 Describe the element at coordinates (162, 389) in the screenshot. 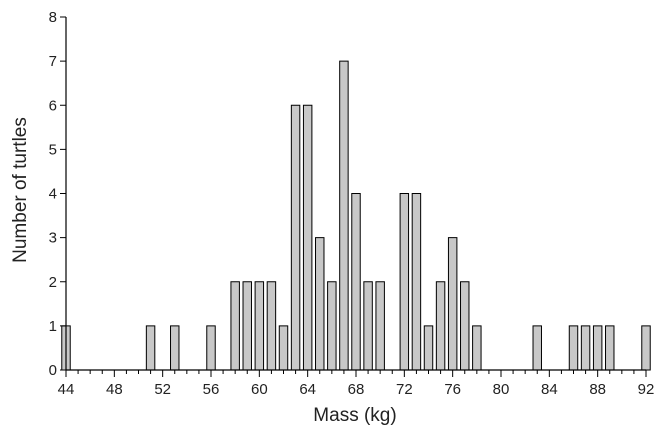

I see `x-tick-label-52: 52` at that location.